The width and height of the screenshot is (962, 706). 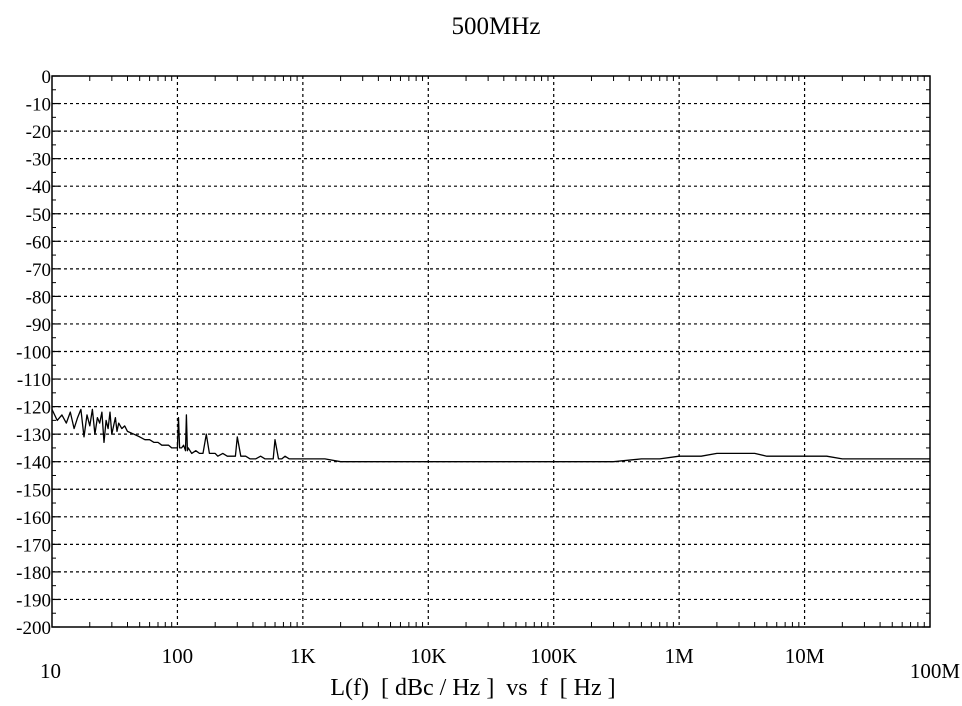 I want to click on phase-noise-series-line, so click(x=490, y=435).